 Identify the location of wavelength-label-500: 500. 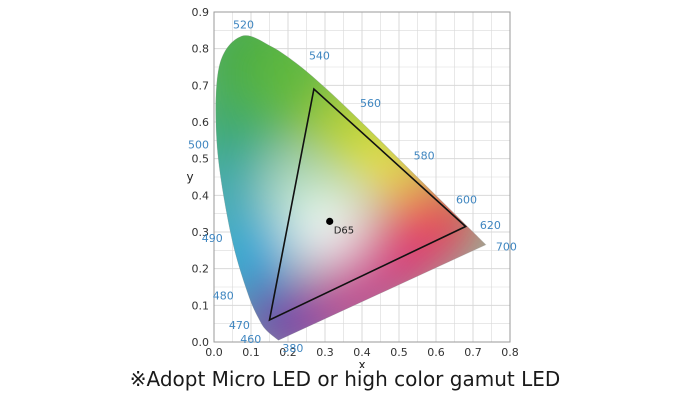
(198, 145).